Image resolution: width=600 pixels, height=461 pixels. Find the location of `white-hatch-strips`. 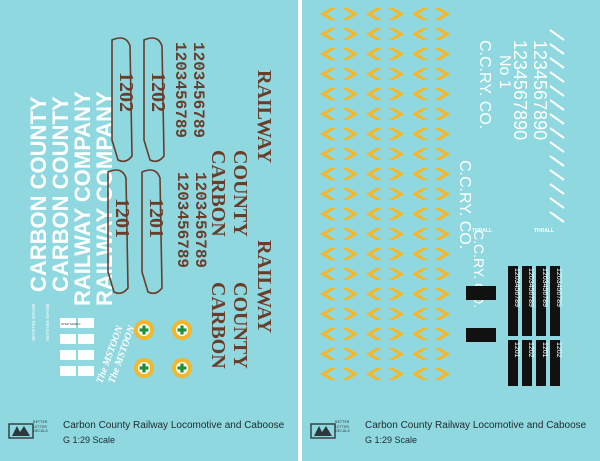

white-hatch-strips is located at coordinates (557, 126).